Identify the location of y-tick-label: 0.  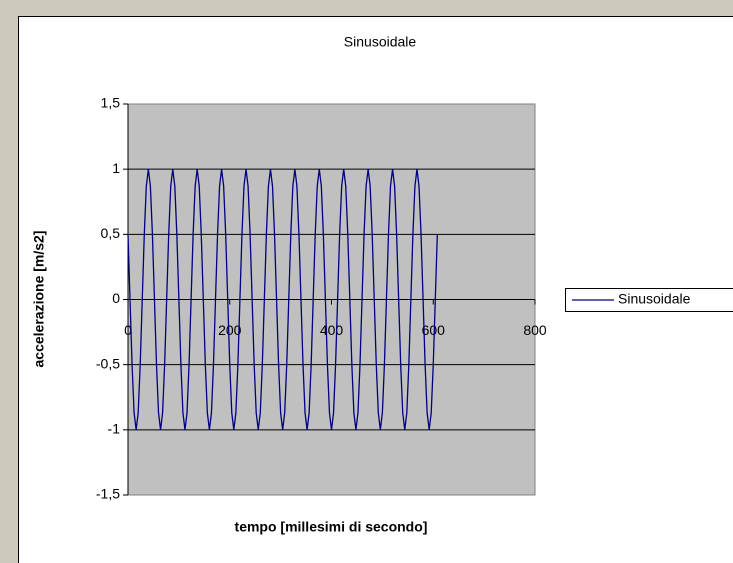
(116, 298).